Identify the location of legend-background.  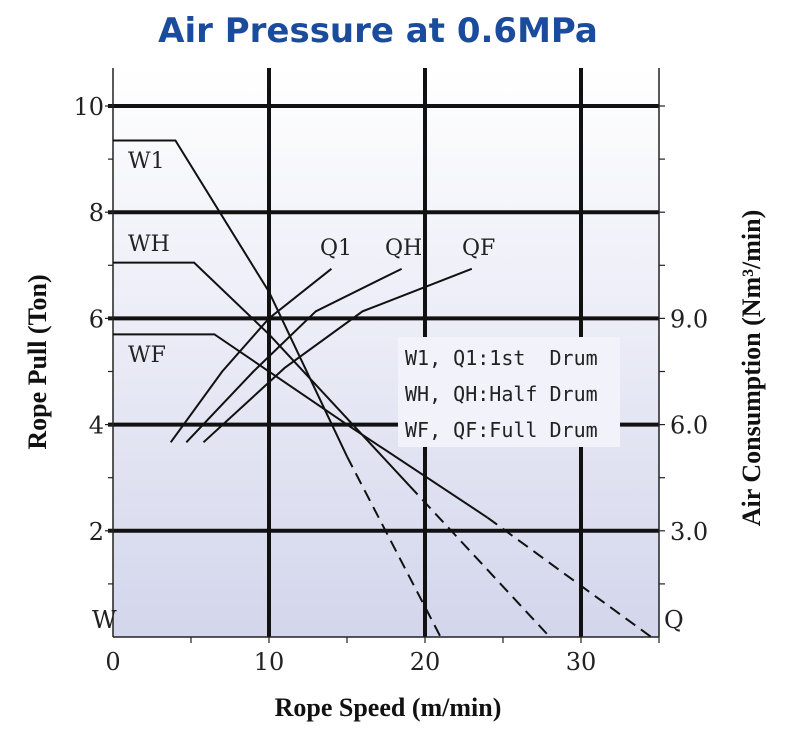
(509, 392).